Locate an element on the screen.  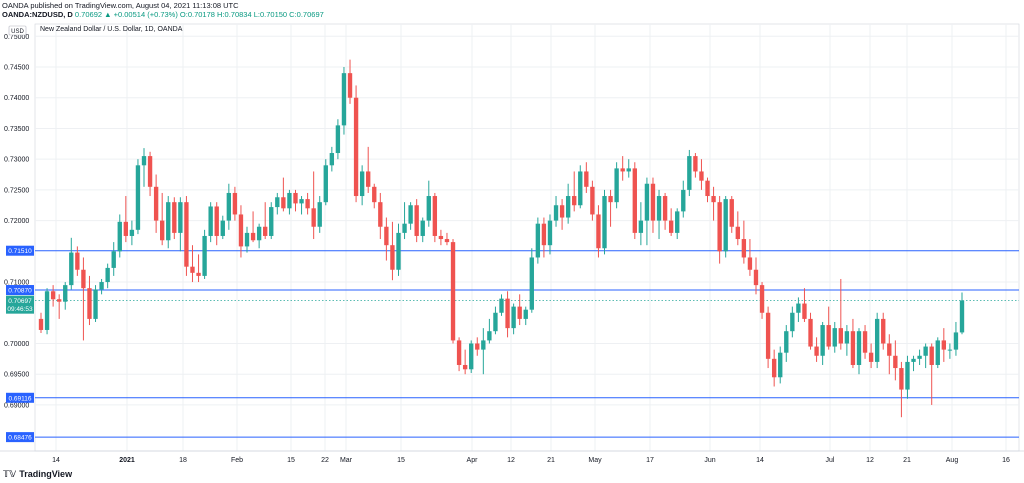
x-tick-label: 15 is located at coordinates (291, 460).